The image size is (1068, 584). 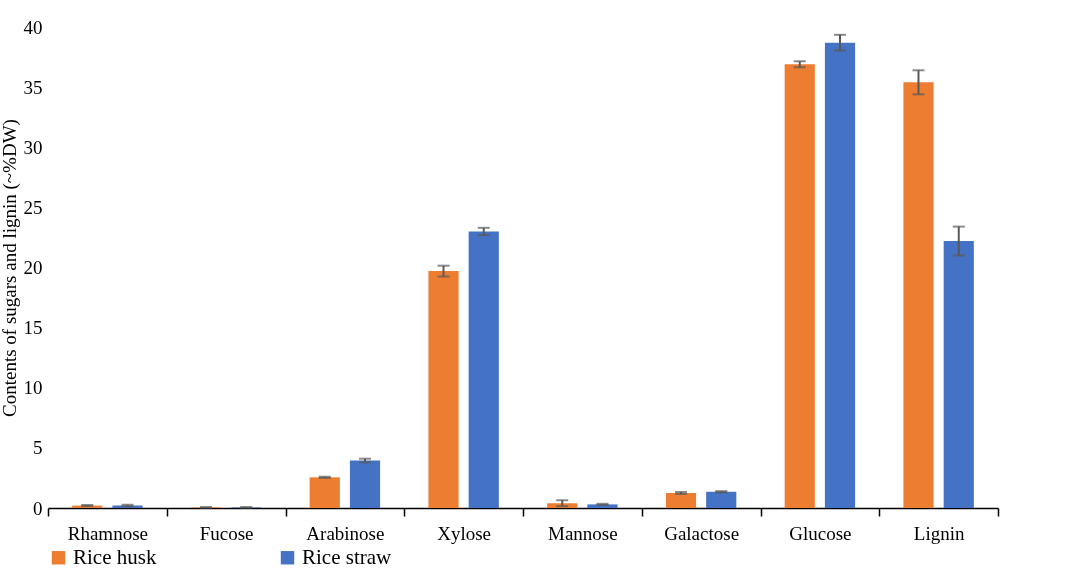 I want to click on x-tick-label: Rhamnose, so click(x=107, y=533).